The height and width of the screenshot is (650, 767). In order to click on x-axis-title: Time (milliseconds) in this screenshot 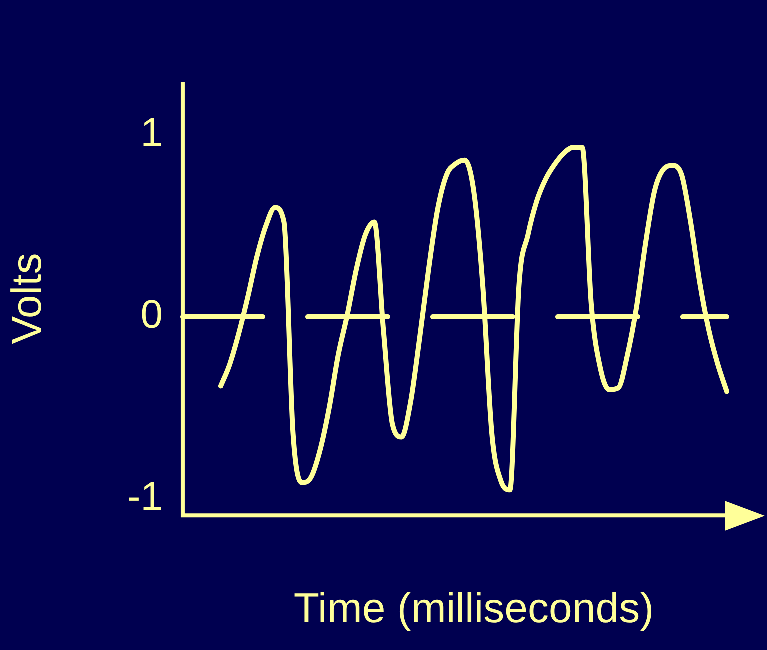, I will do `click(474, 608)`.